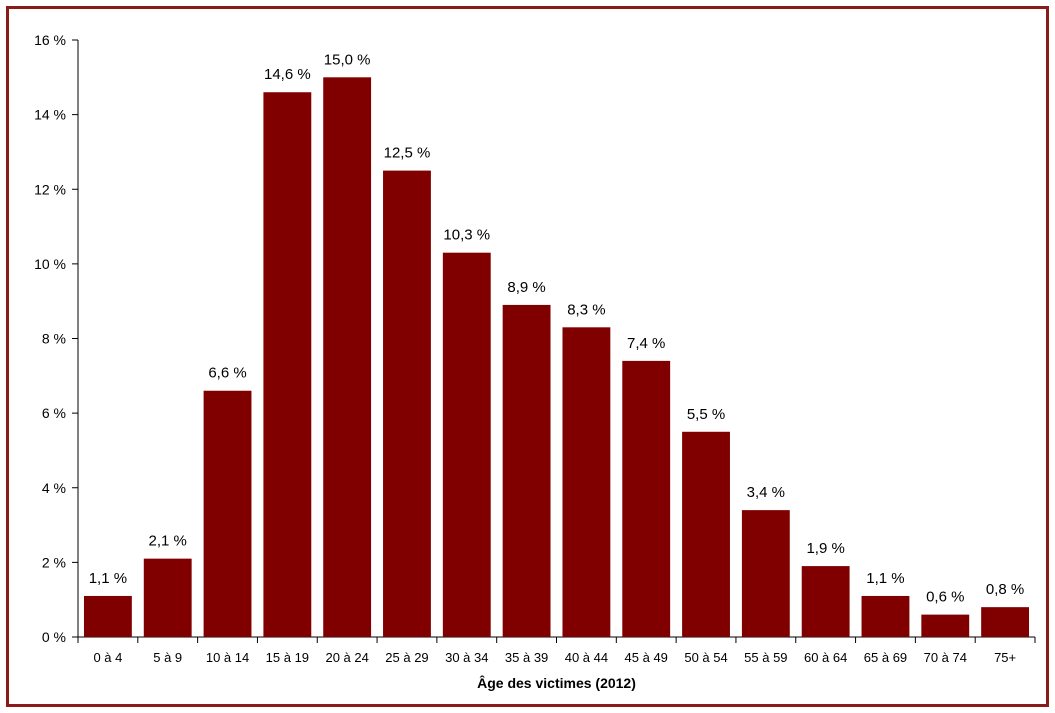 This screenshot has height=713, width=1055. What do you see at coordinates (54, 413) in the screenshot?
I see `y-tick-label: 6 %` at bounding box center [54, 413].